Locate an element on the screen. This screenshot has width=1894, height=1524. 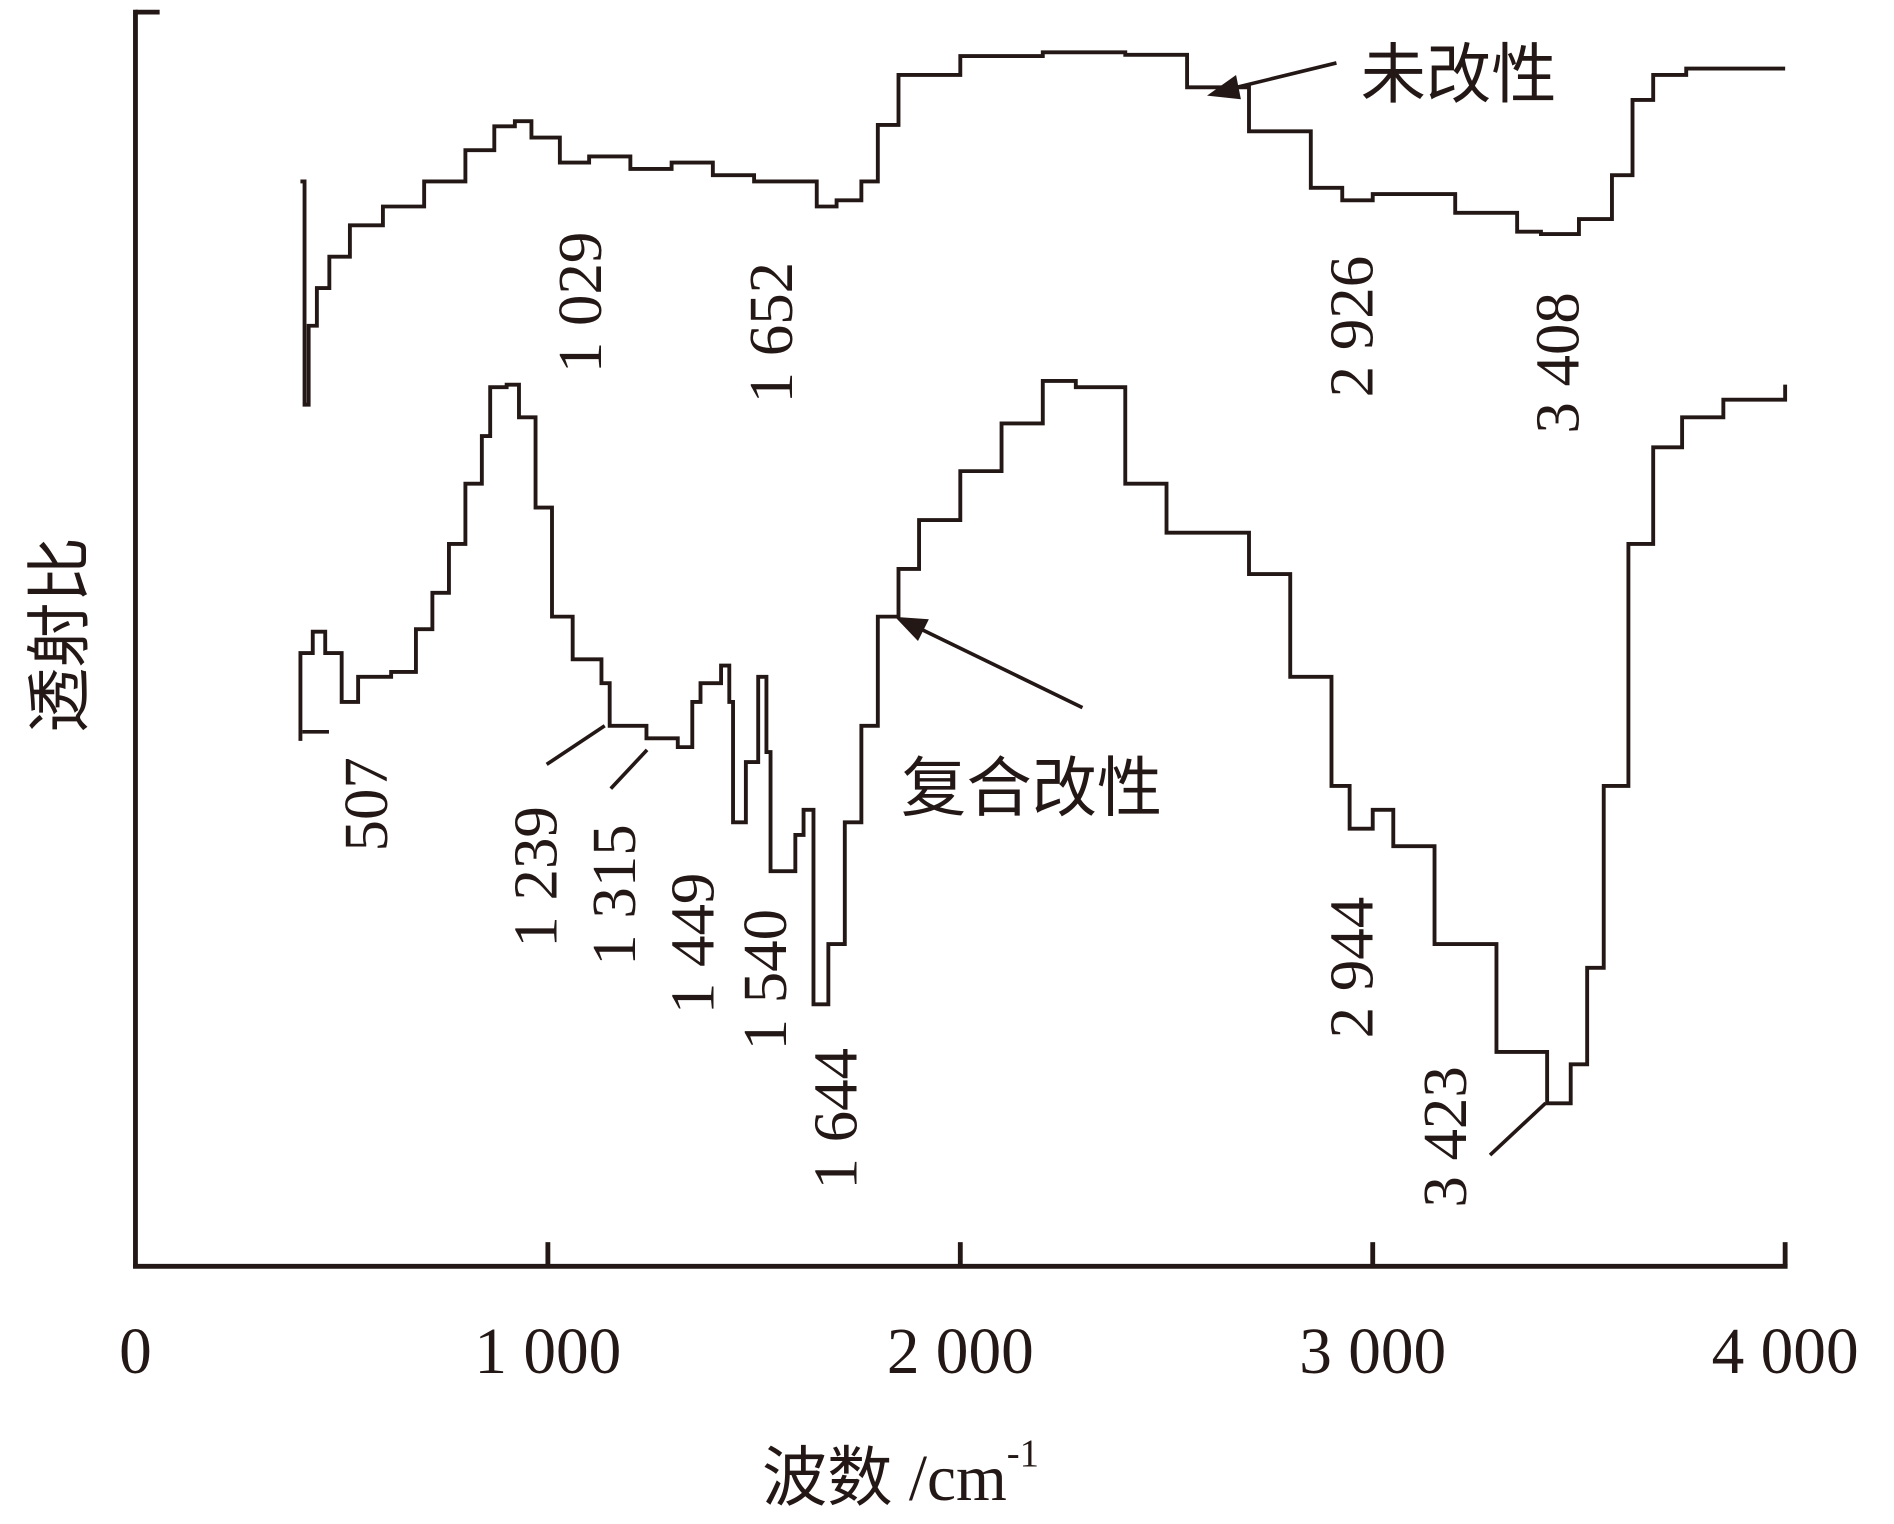
arrow-unmodified is located at coordinates (1282, 76).